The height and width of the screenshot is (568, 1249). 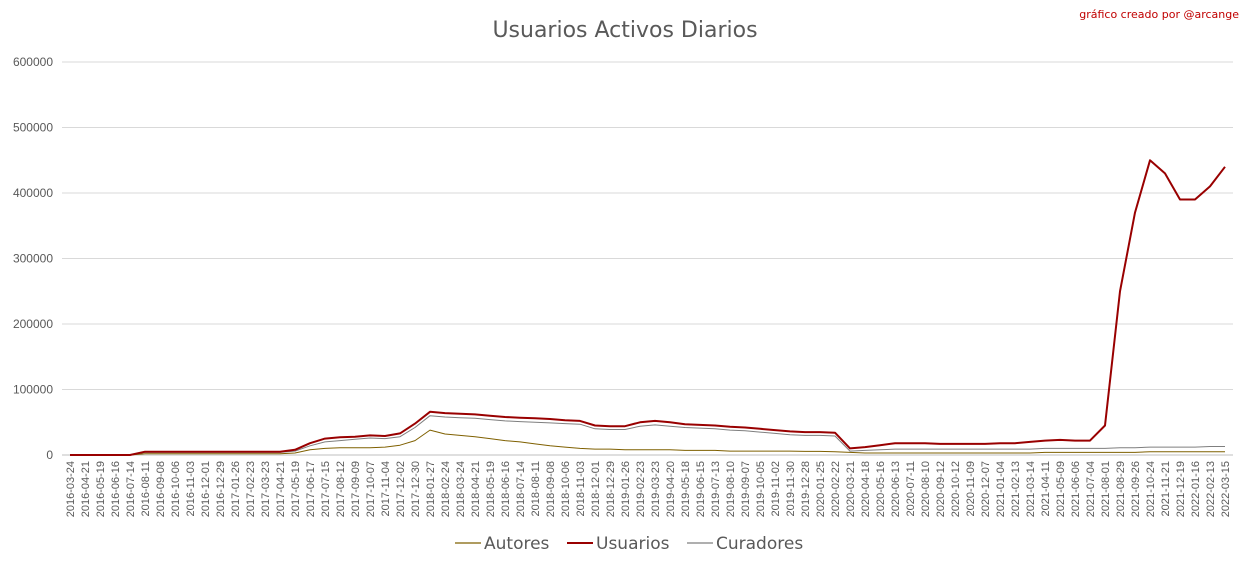 What do you see at coordinates (791, 488) in the screenshot?
I see `x-tick-label: 2019-11-30` at bounding box center [791, 488].